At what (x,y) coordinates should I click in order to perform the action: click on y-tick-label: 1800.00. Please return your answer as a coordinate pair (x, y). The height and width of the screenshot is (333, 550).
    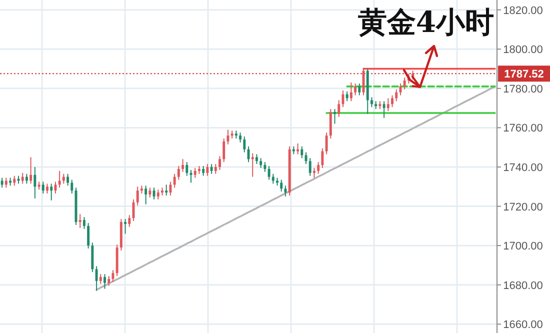
    Looking at the image, I should click on (523, 50).